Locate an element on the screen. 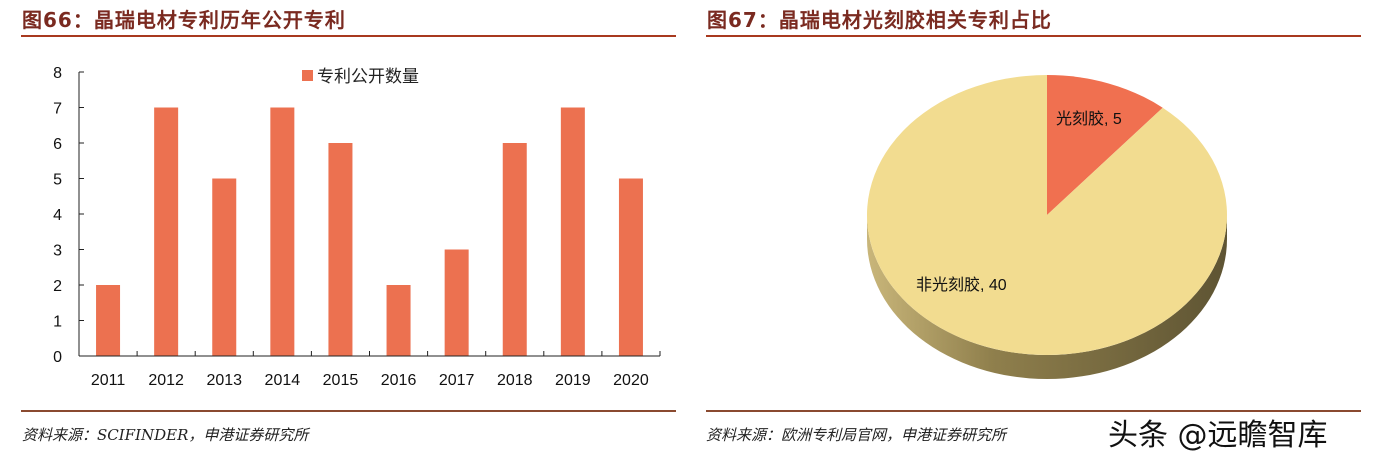  x-tick-label: 2011 is located at coordinates (108, 380).